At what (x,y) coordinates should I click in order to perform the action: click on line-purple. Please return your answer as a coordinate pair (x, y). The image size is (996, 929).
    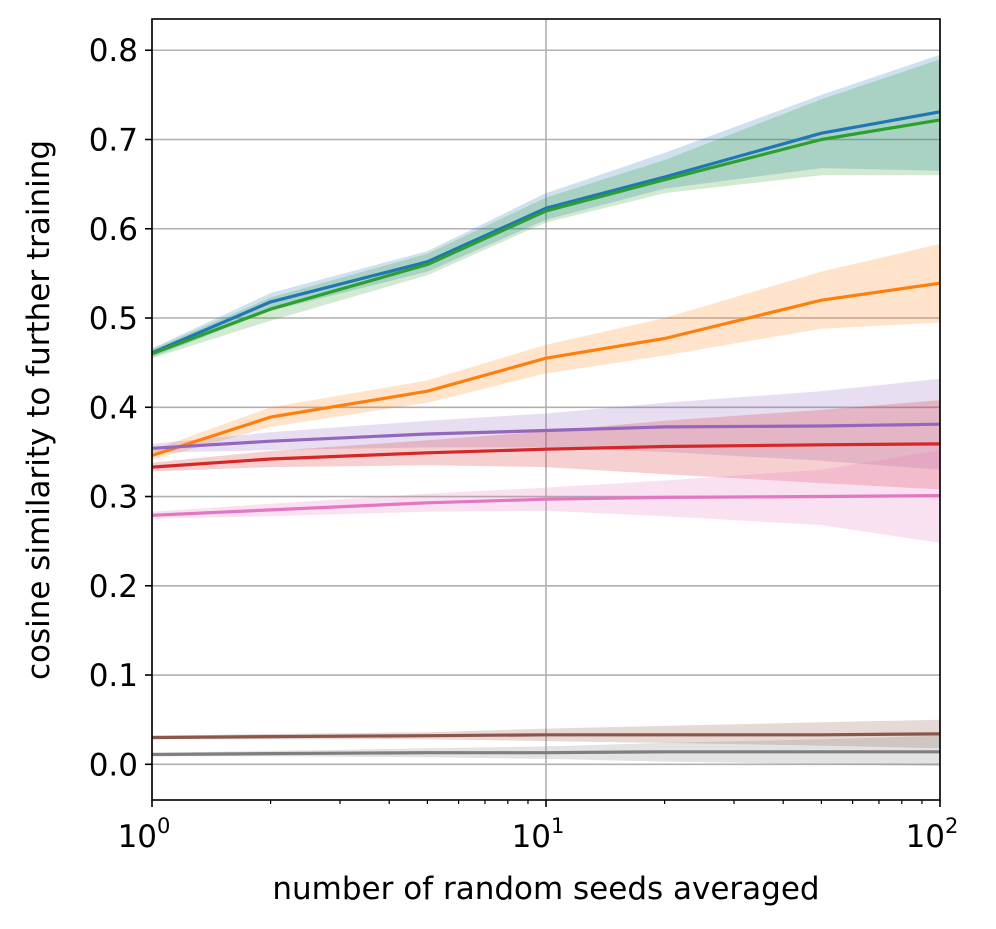
    Looking at the image, I should click on (546, 436).